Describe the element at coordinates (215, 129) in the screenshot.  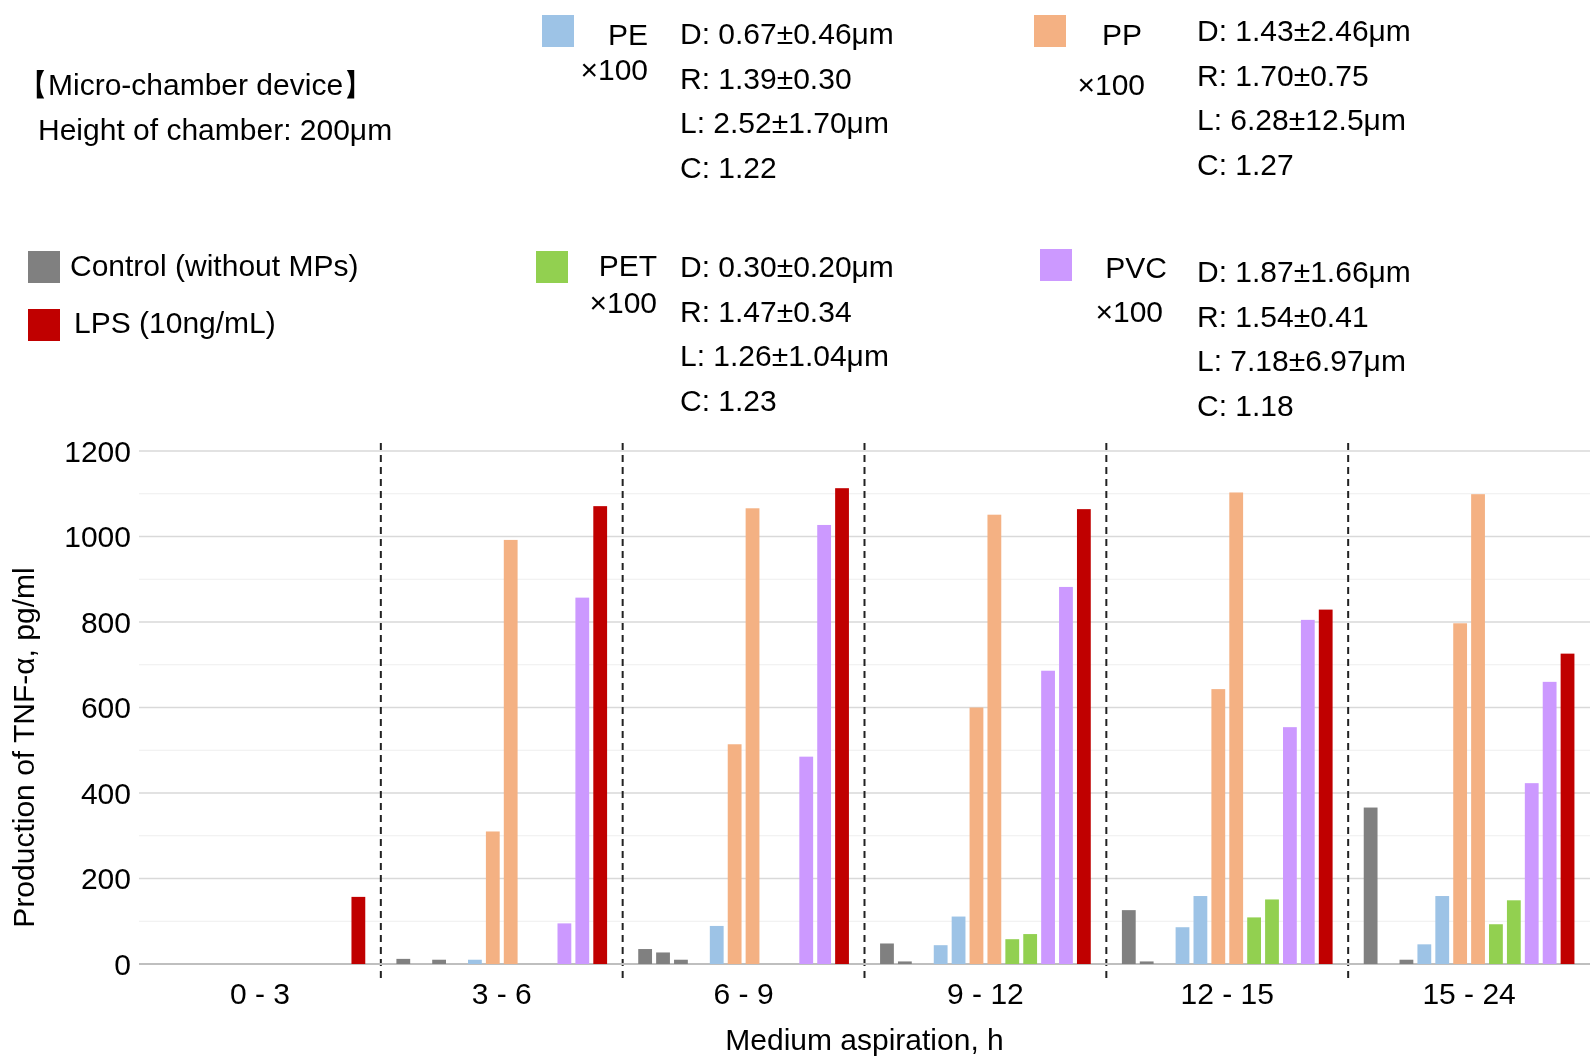
I see `text: Height of chamber: 200μm` at that location.